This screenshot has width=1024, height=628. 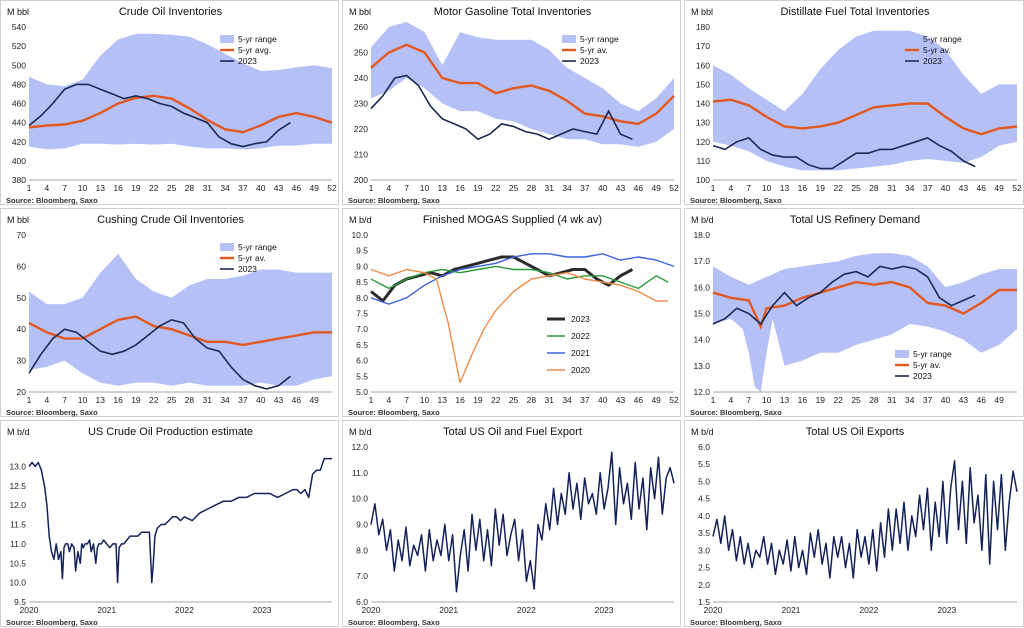 I want to click on y-tick-label: 7.5, so click(x=362, y=314).